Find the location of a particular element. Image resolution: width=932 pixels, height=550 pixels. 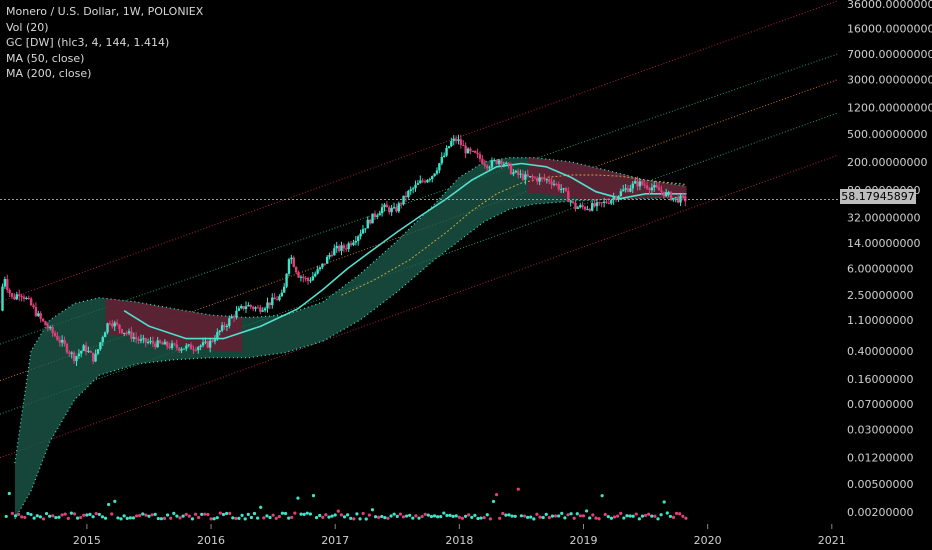

x-tick-label: 2020 is located at coordinates (708, 540).